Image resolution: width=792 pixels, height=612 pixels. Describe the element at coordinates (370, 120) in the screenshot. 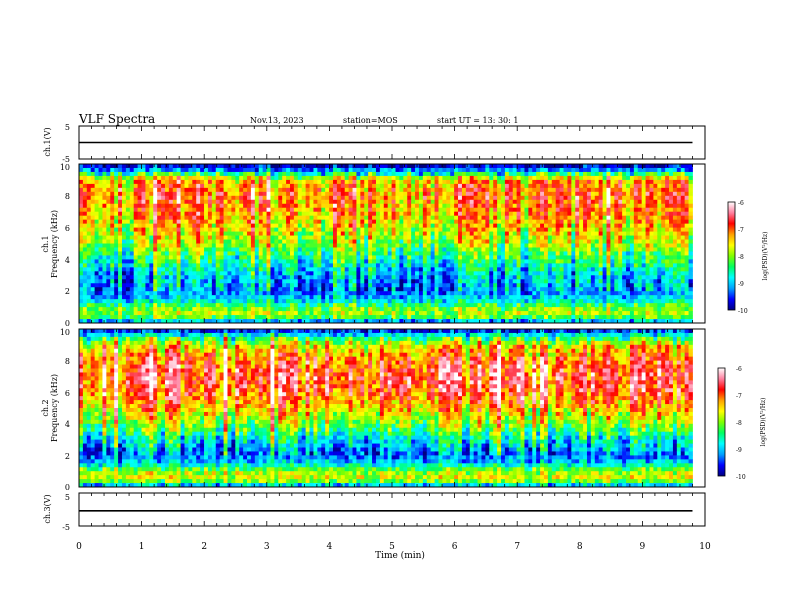

I see `station-label: station=MOS` at that location.